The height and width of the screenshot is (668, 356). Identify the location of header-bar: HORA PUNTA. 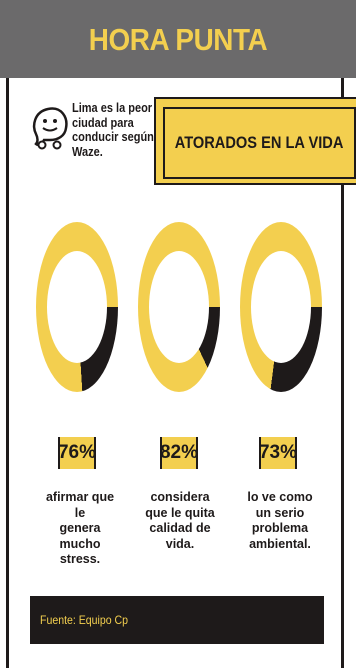
(178, 39).